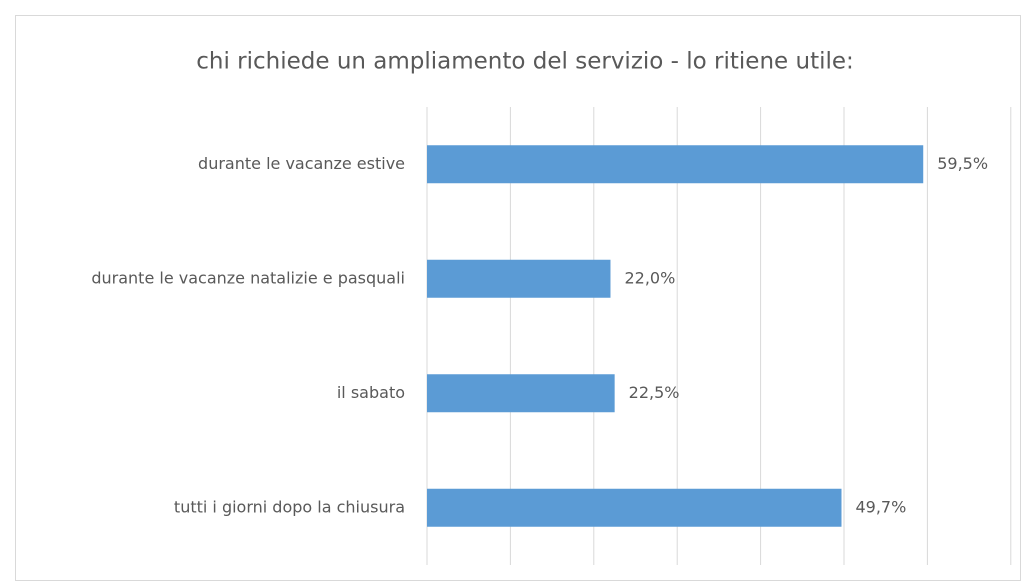  Describe the element at coordinates (654, 392) in the screenshot. I see `data-label: 22,5%` at that location.